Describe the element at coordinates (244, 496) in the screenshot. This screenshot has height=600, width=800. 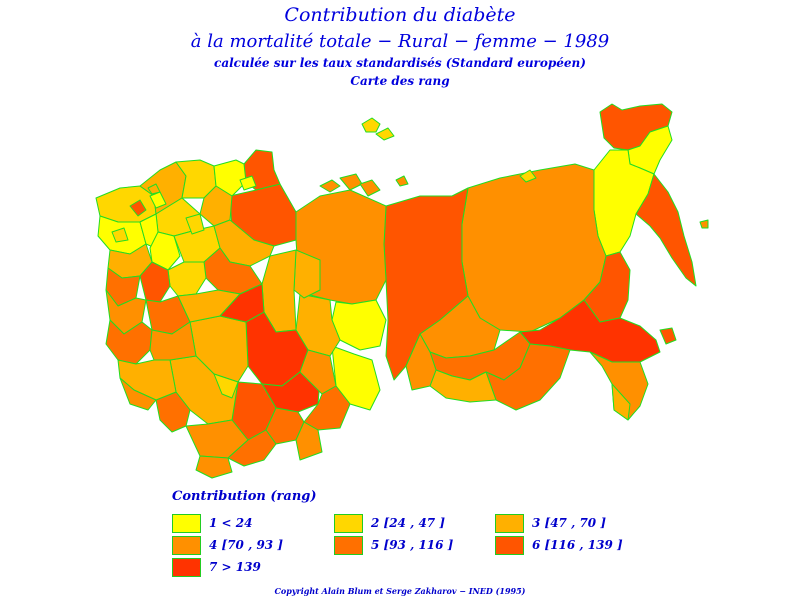
I see `legend-title: Contribution (rang)` at that location.